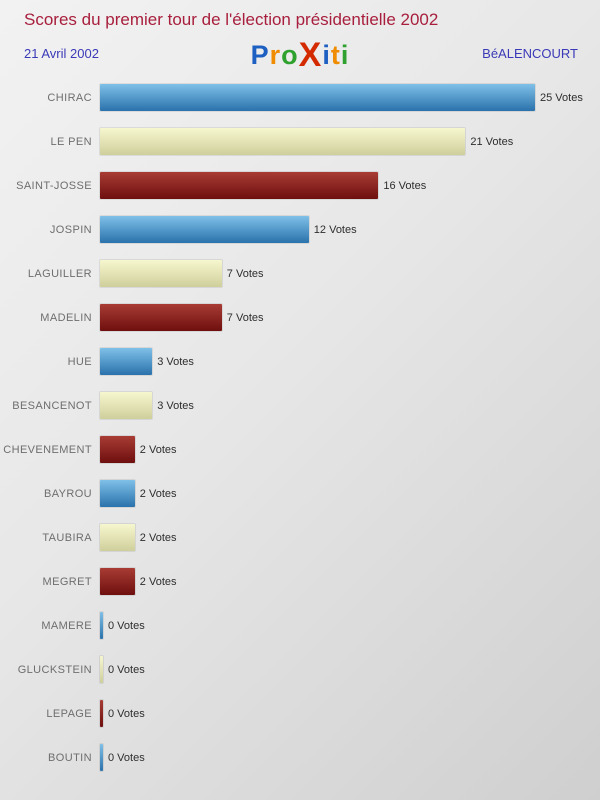 This screenshot has width=600, height=800. What do you see at coordinates (61, 53) in the screenshot?
I see `date-label: 21 Avril 2002` at bounding box center [61, 53].